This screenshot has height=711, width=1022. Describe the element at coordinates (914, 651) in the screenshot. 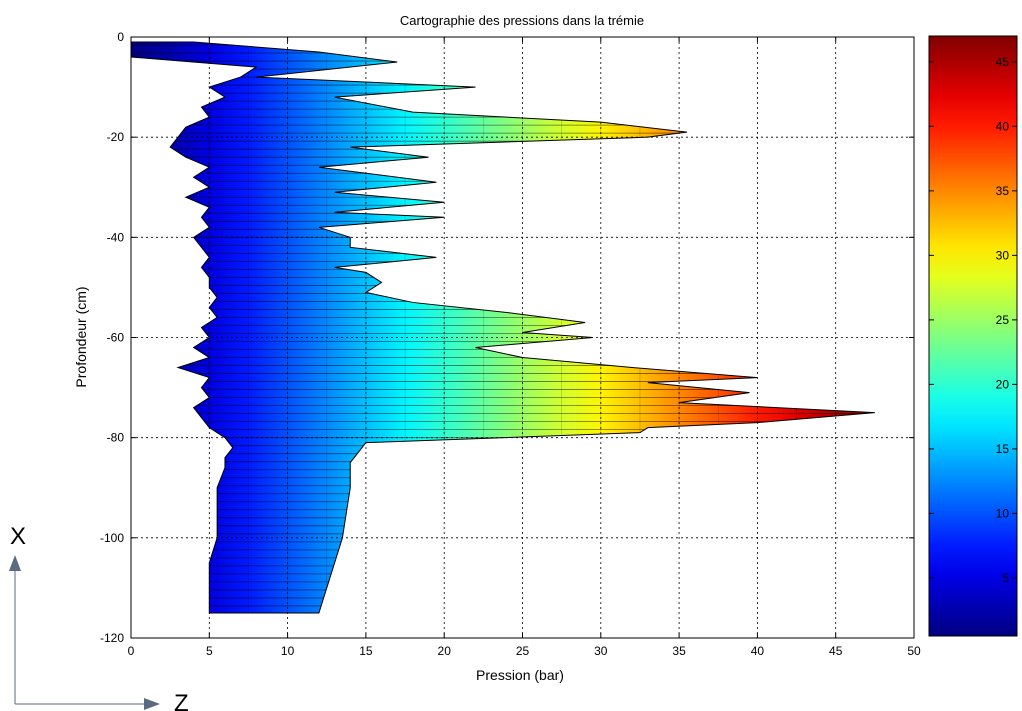

I see `x-tick-label: 50` at that location.